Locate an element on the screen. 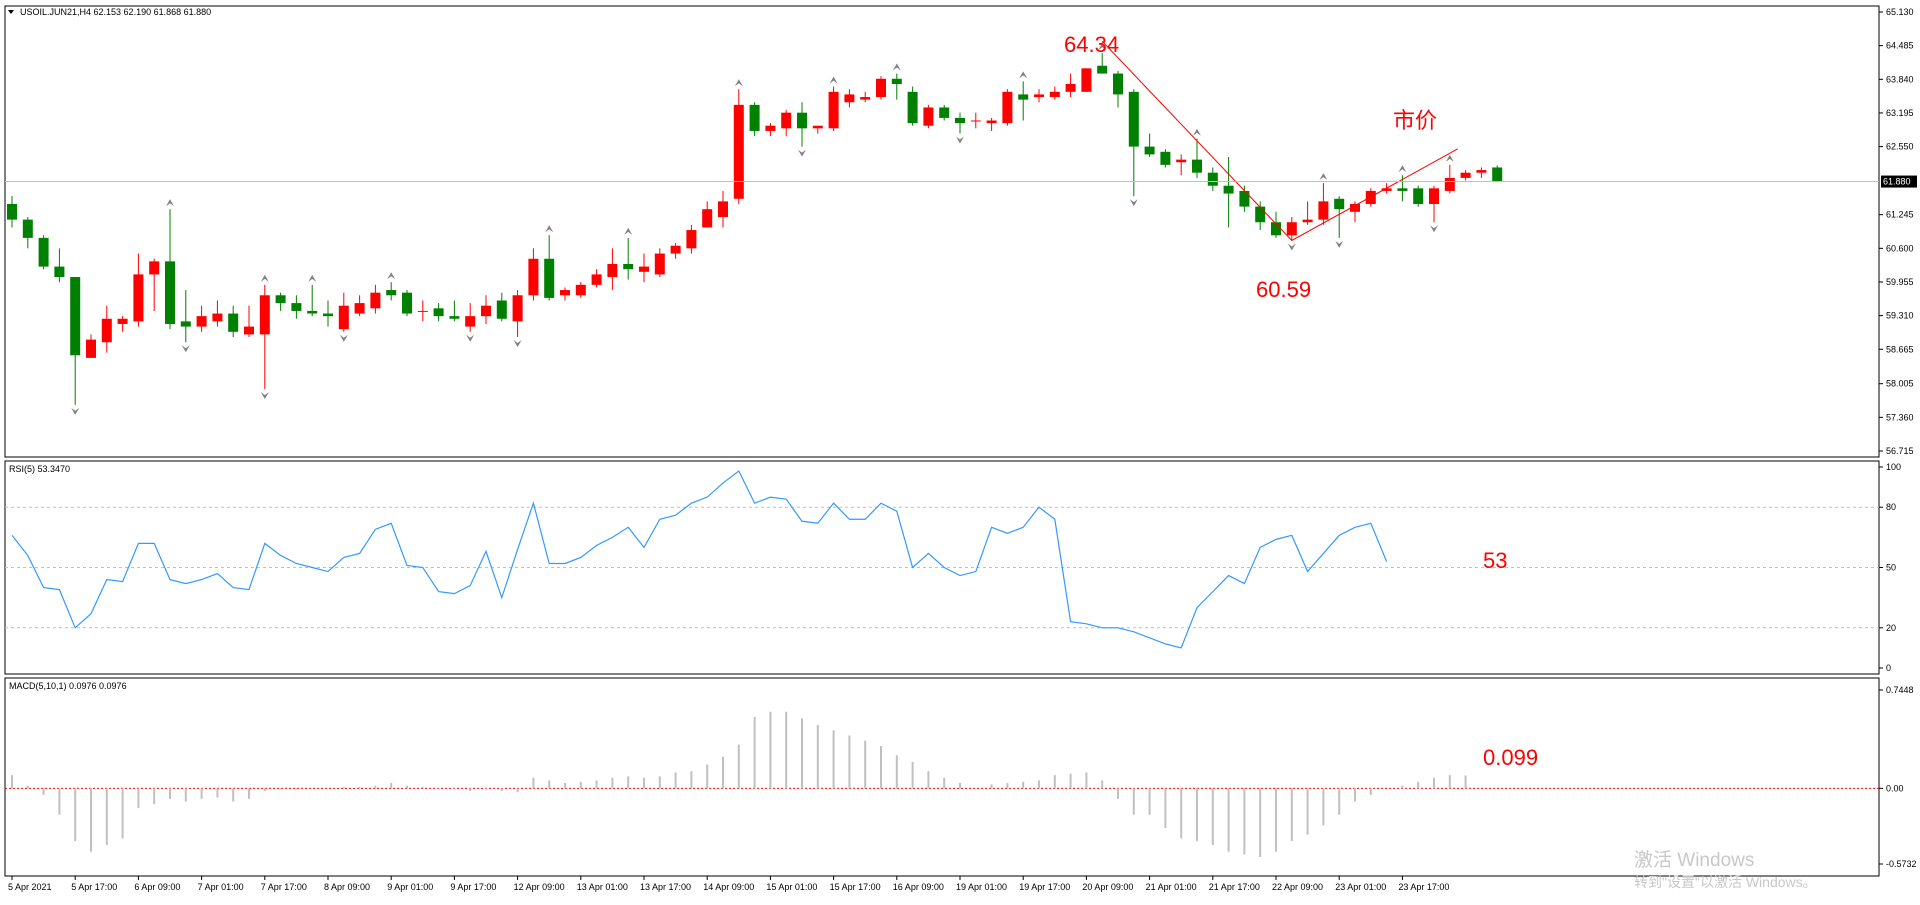 The image size is (1920, 905). current-price-tag-text: 61.880 is located at coordinates (1897, 182).